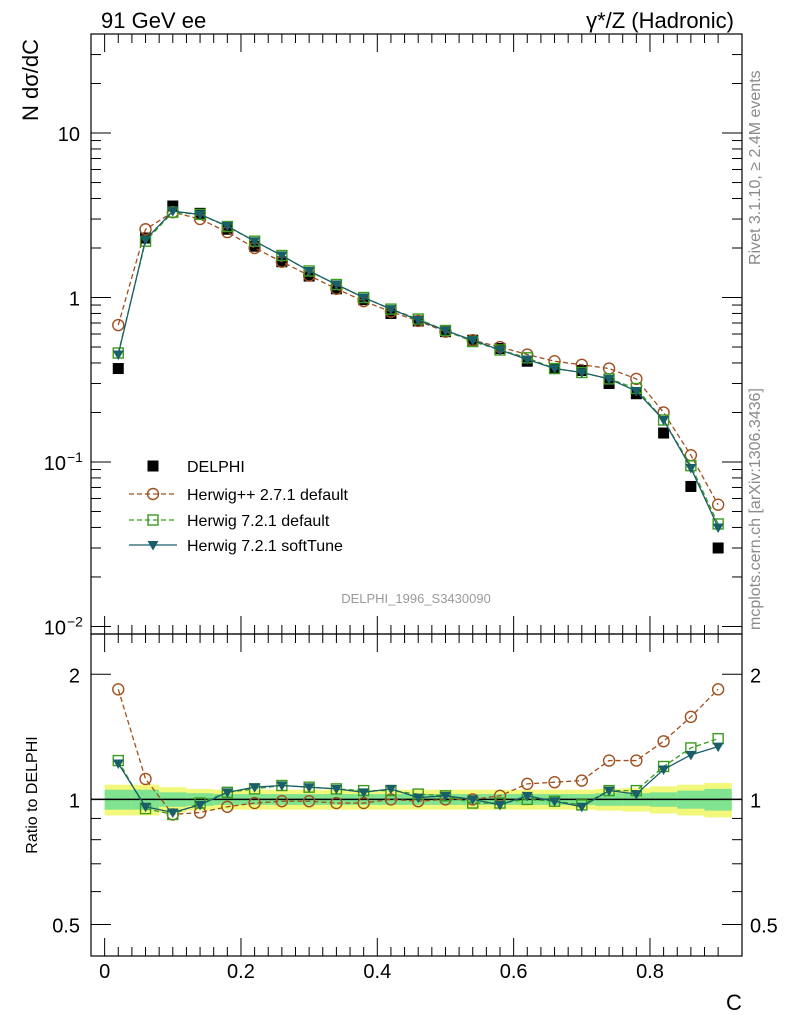  What do you see at coordinates (377, 972) in the screenshot?
I see `x-tick-label: 0.4` at bounding box center [377, 972].